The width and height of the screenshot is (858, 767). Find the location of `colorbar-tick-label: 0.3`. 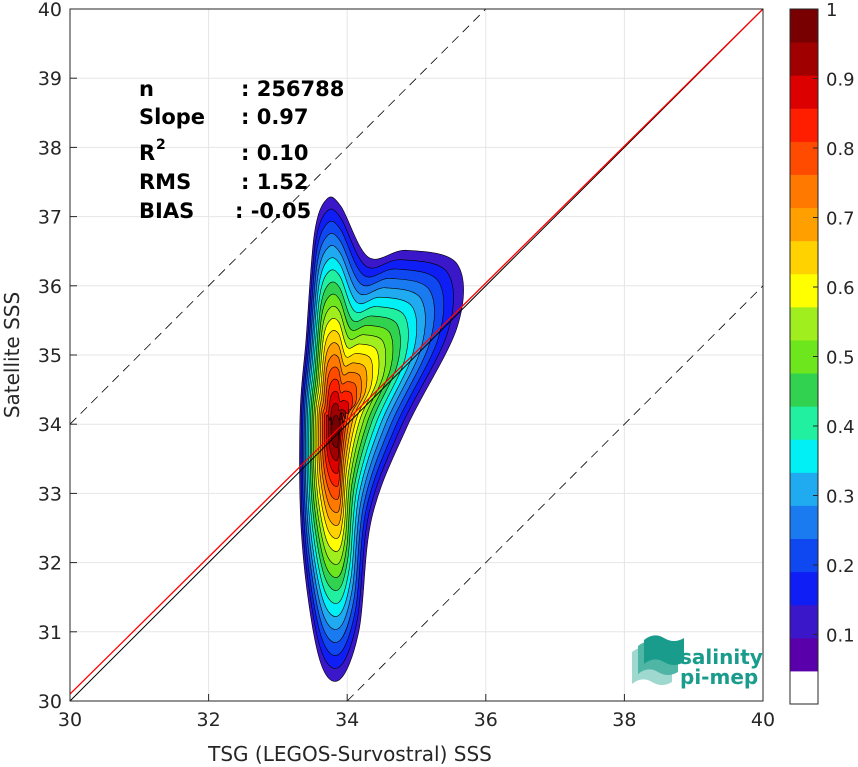

colorbar-tick-label: 0.3 is located at coordinates (840, 497).